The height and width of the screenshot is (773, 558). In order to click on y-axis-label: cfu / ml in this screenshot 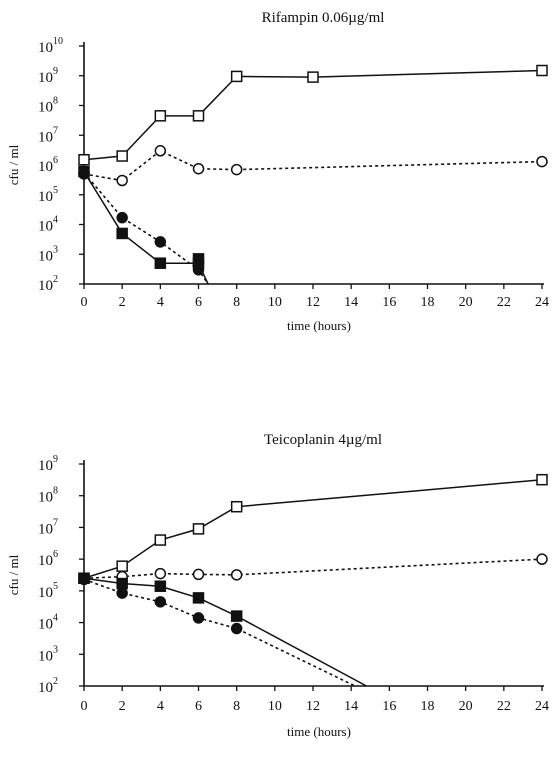, I will do `click(13, 574)`.